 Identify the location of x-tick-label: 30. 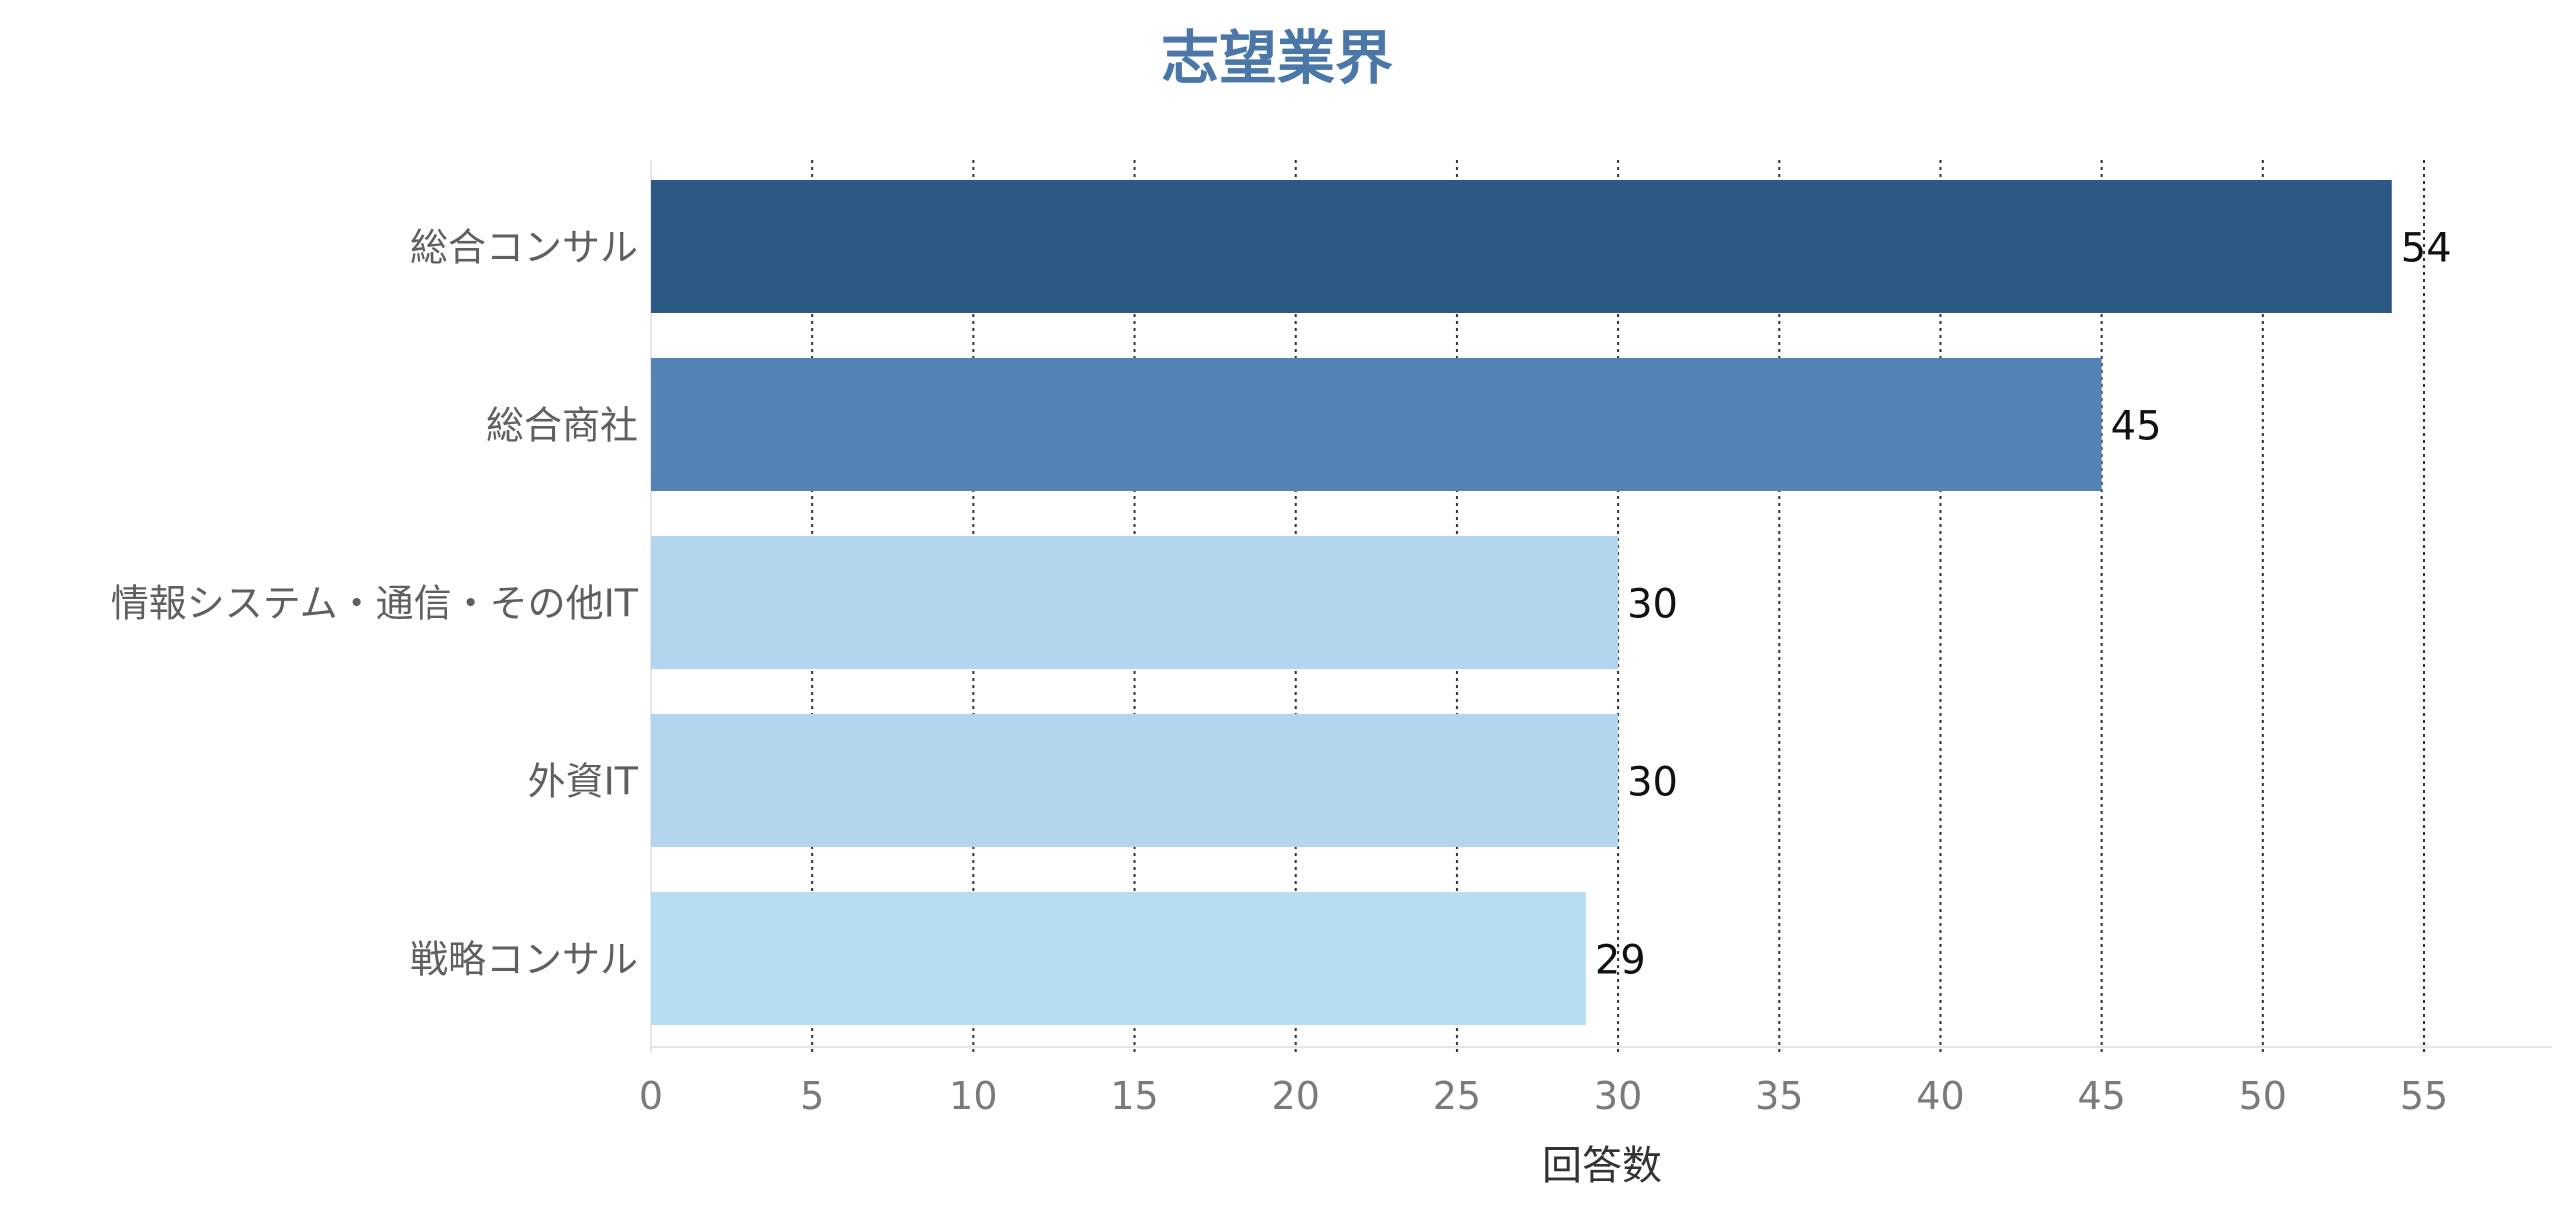
(1618, 1096).